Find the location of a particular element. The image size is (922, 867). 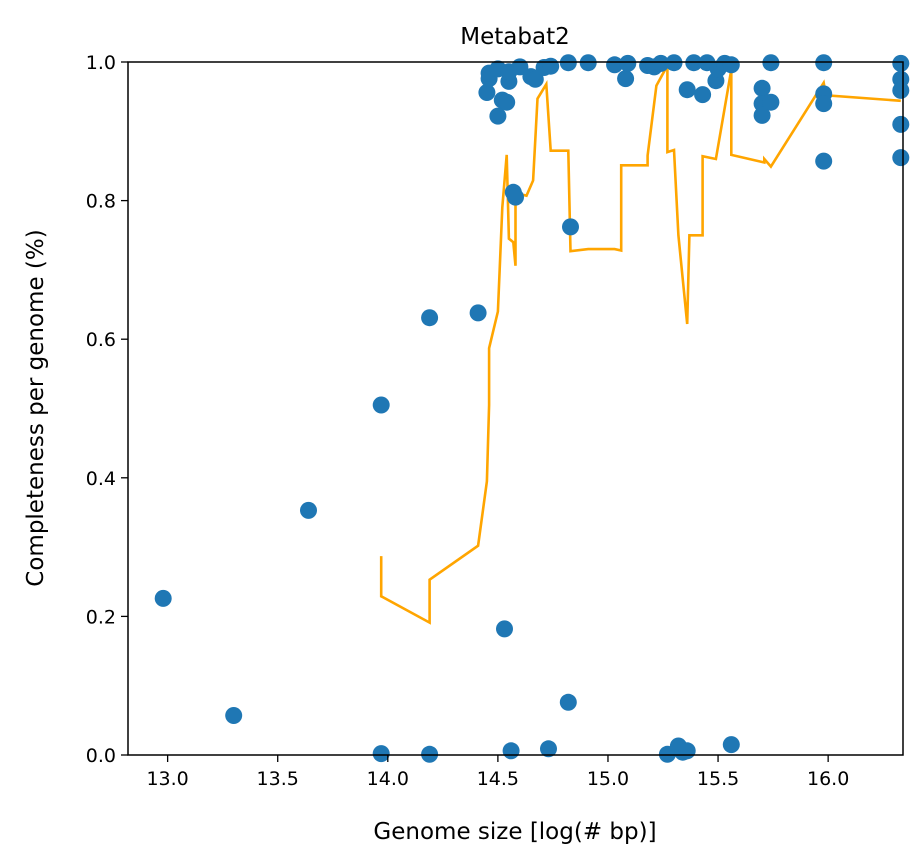

x-tick-label: 16.0 is located at coordinates (828, 779).